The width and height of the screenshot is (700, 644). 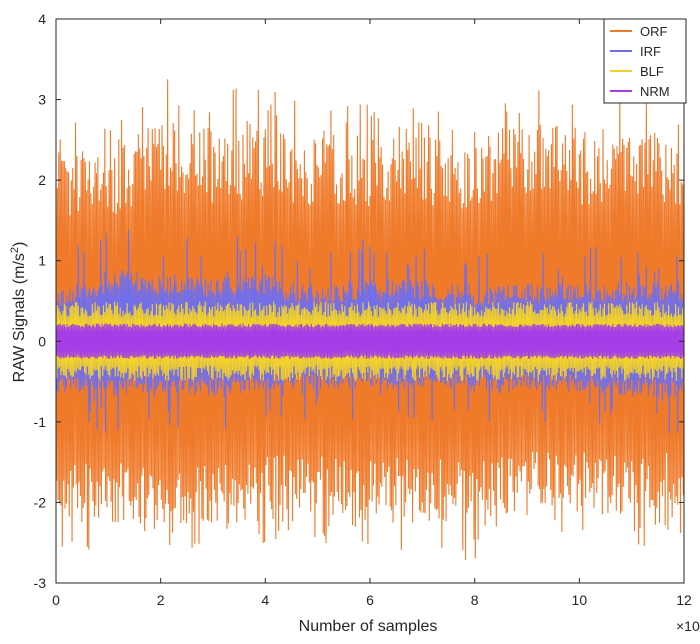 I want to click on legend-label-irf: IRF, so click(x=650, y=51).